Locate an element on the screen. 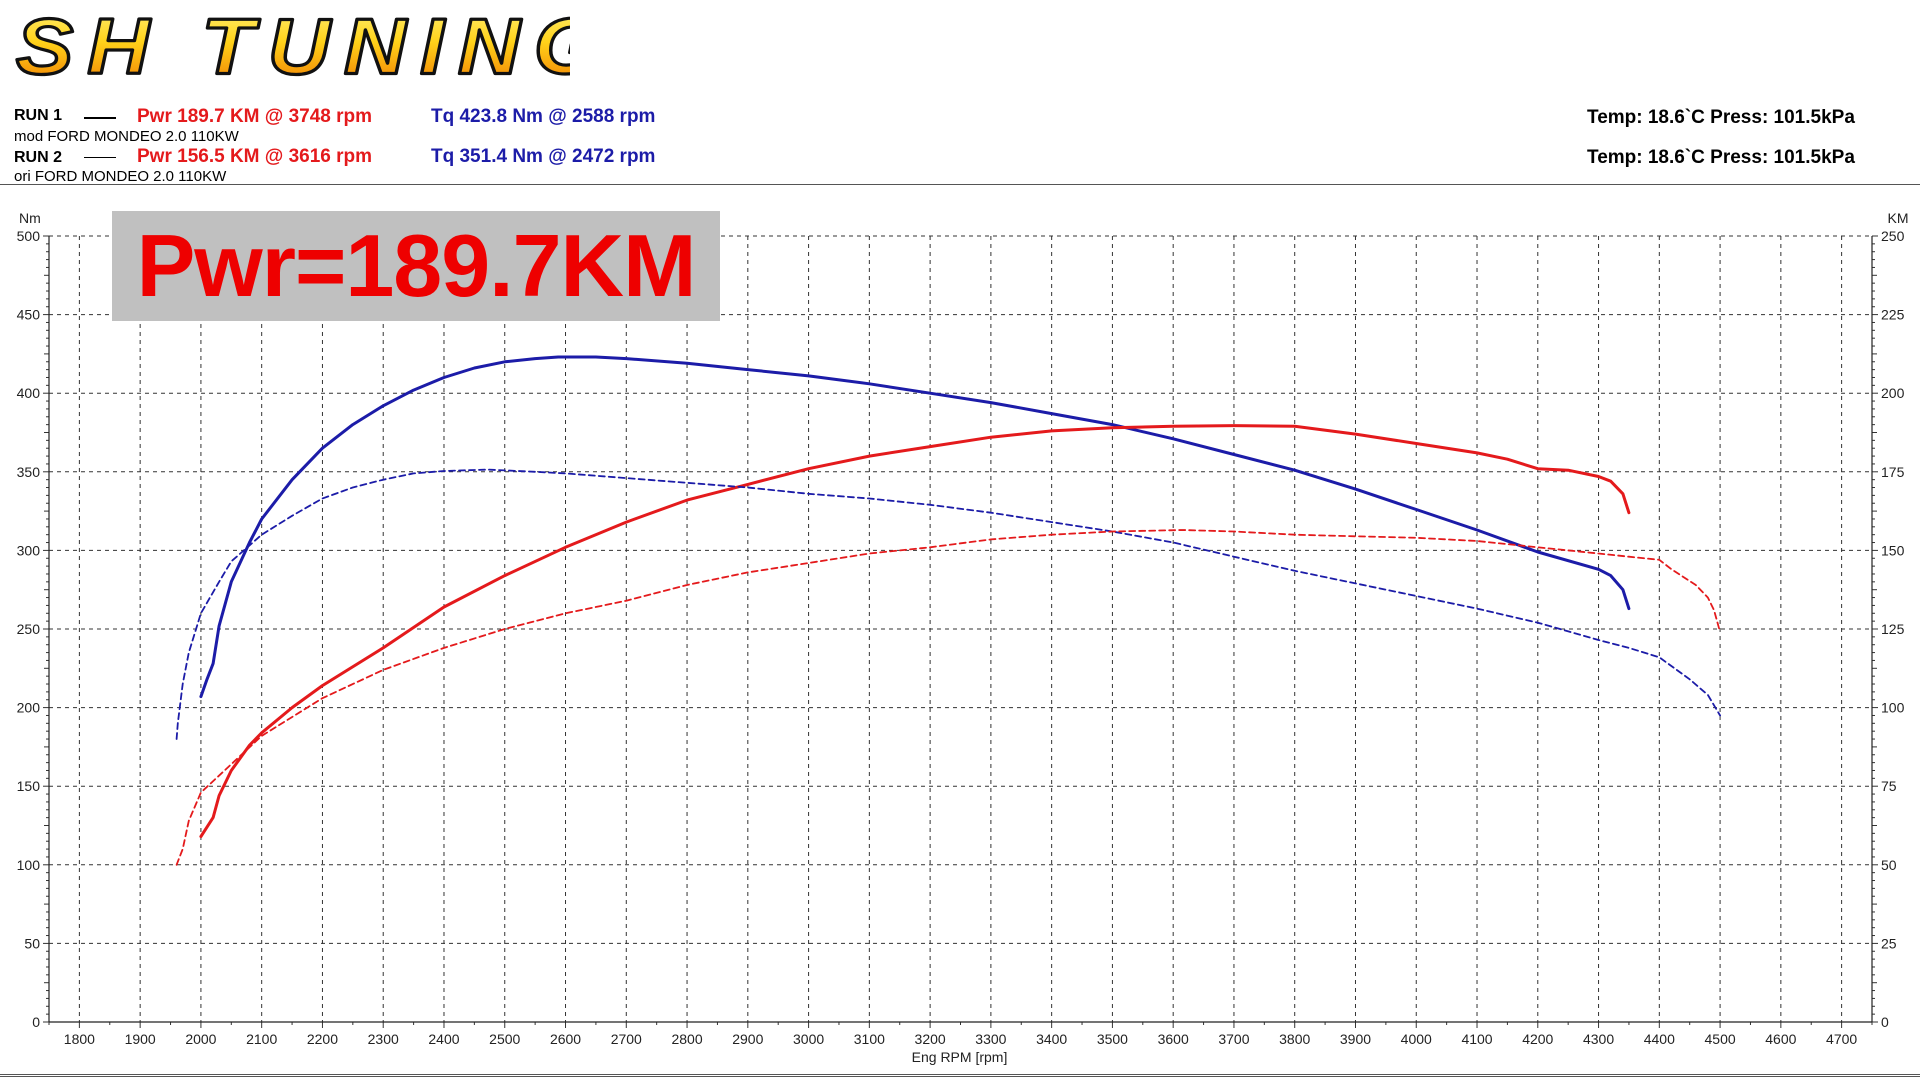  x-tick-label: 2700 is located at coordinates (626, 1039).